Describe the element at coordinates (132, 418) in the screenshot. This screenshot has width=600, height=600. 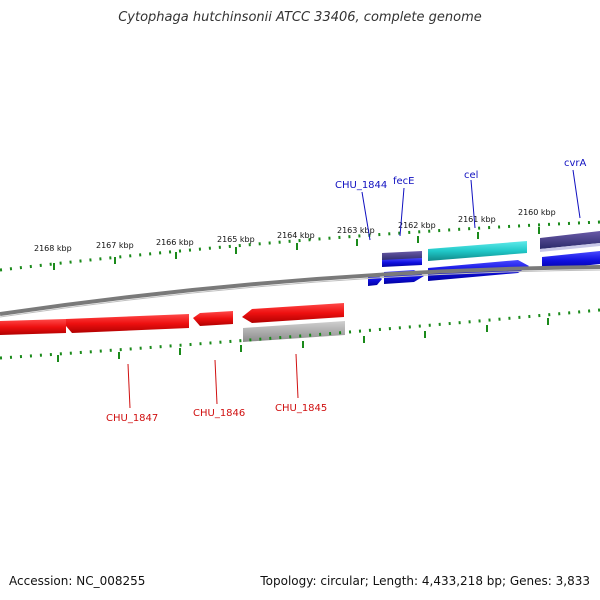
I see `gene-label-CHU_1847: CHU_1847` at that location.